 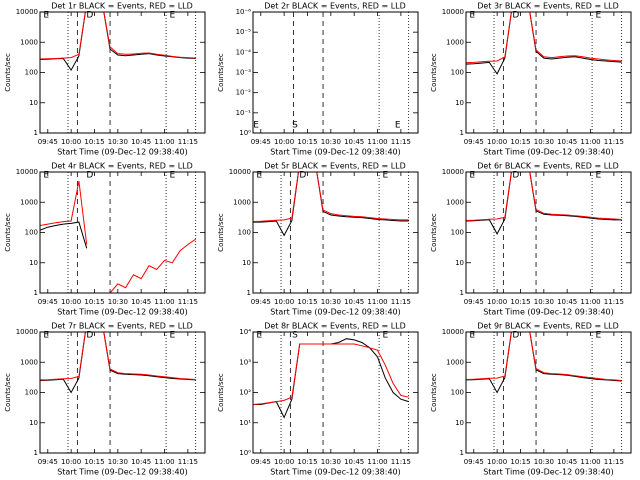 What do you see at coordinates (548, 326) in the screenshot?
I see `chart-title: Det 9r BLACK = Events, RED = LLD` at bounding box center [548, 326].